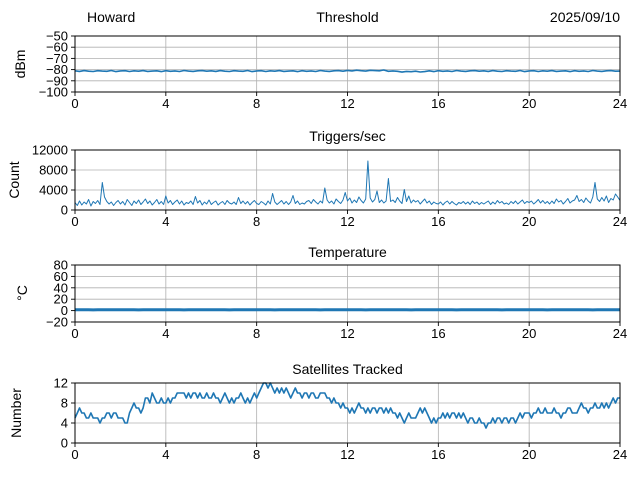 Image resolution: width=640 pixels, height=480 pixels. Describe the element at coordinates (347, 17) in the screenshot. I see `chart-title-threshold: Threshold` at that location.